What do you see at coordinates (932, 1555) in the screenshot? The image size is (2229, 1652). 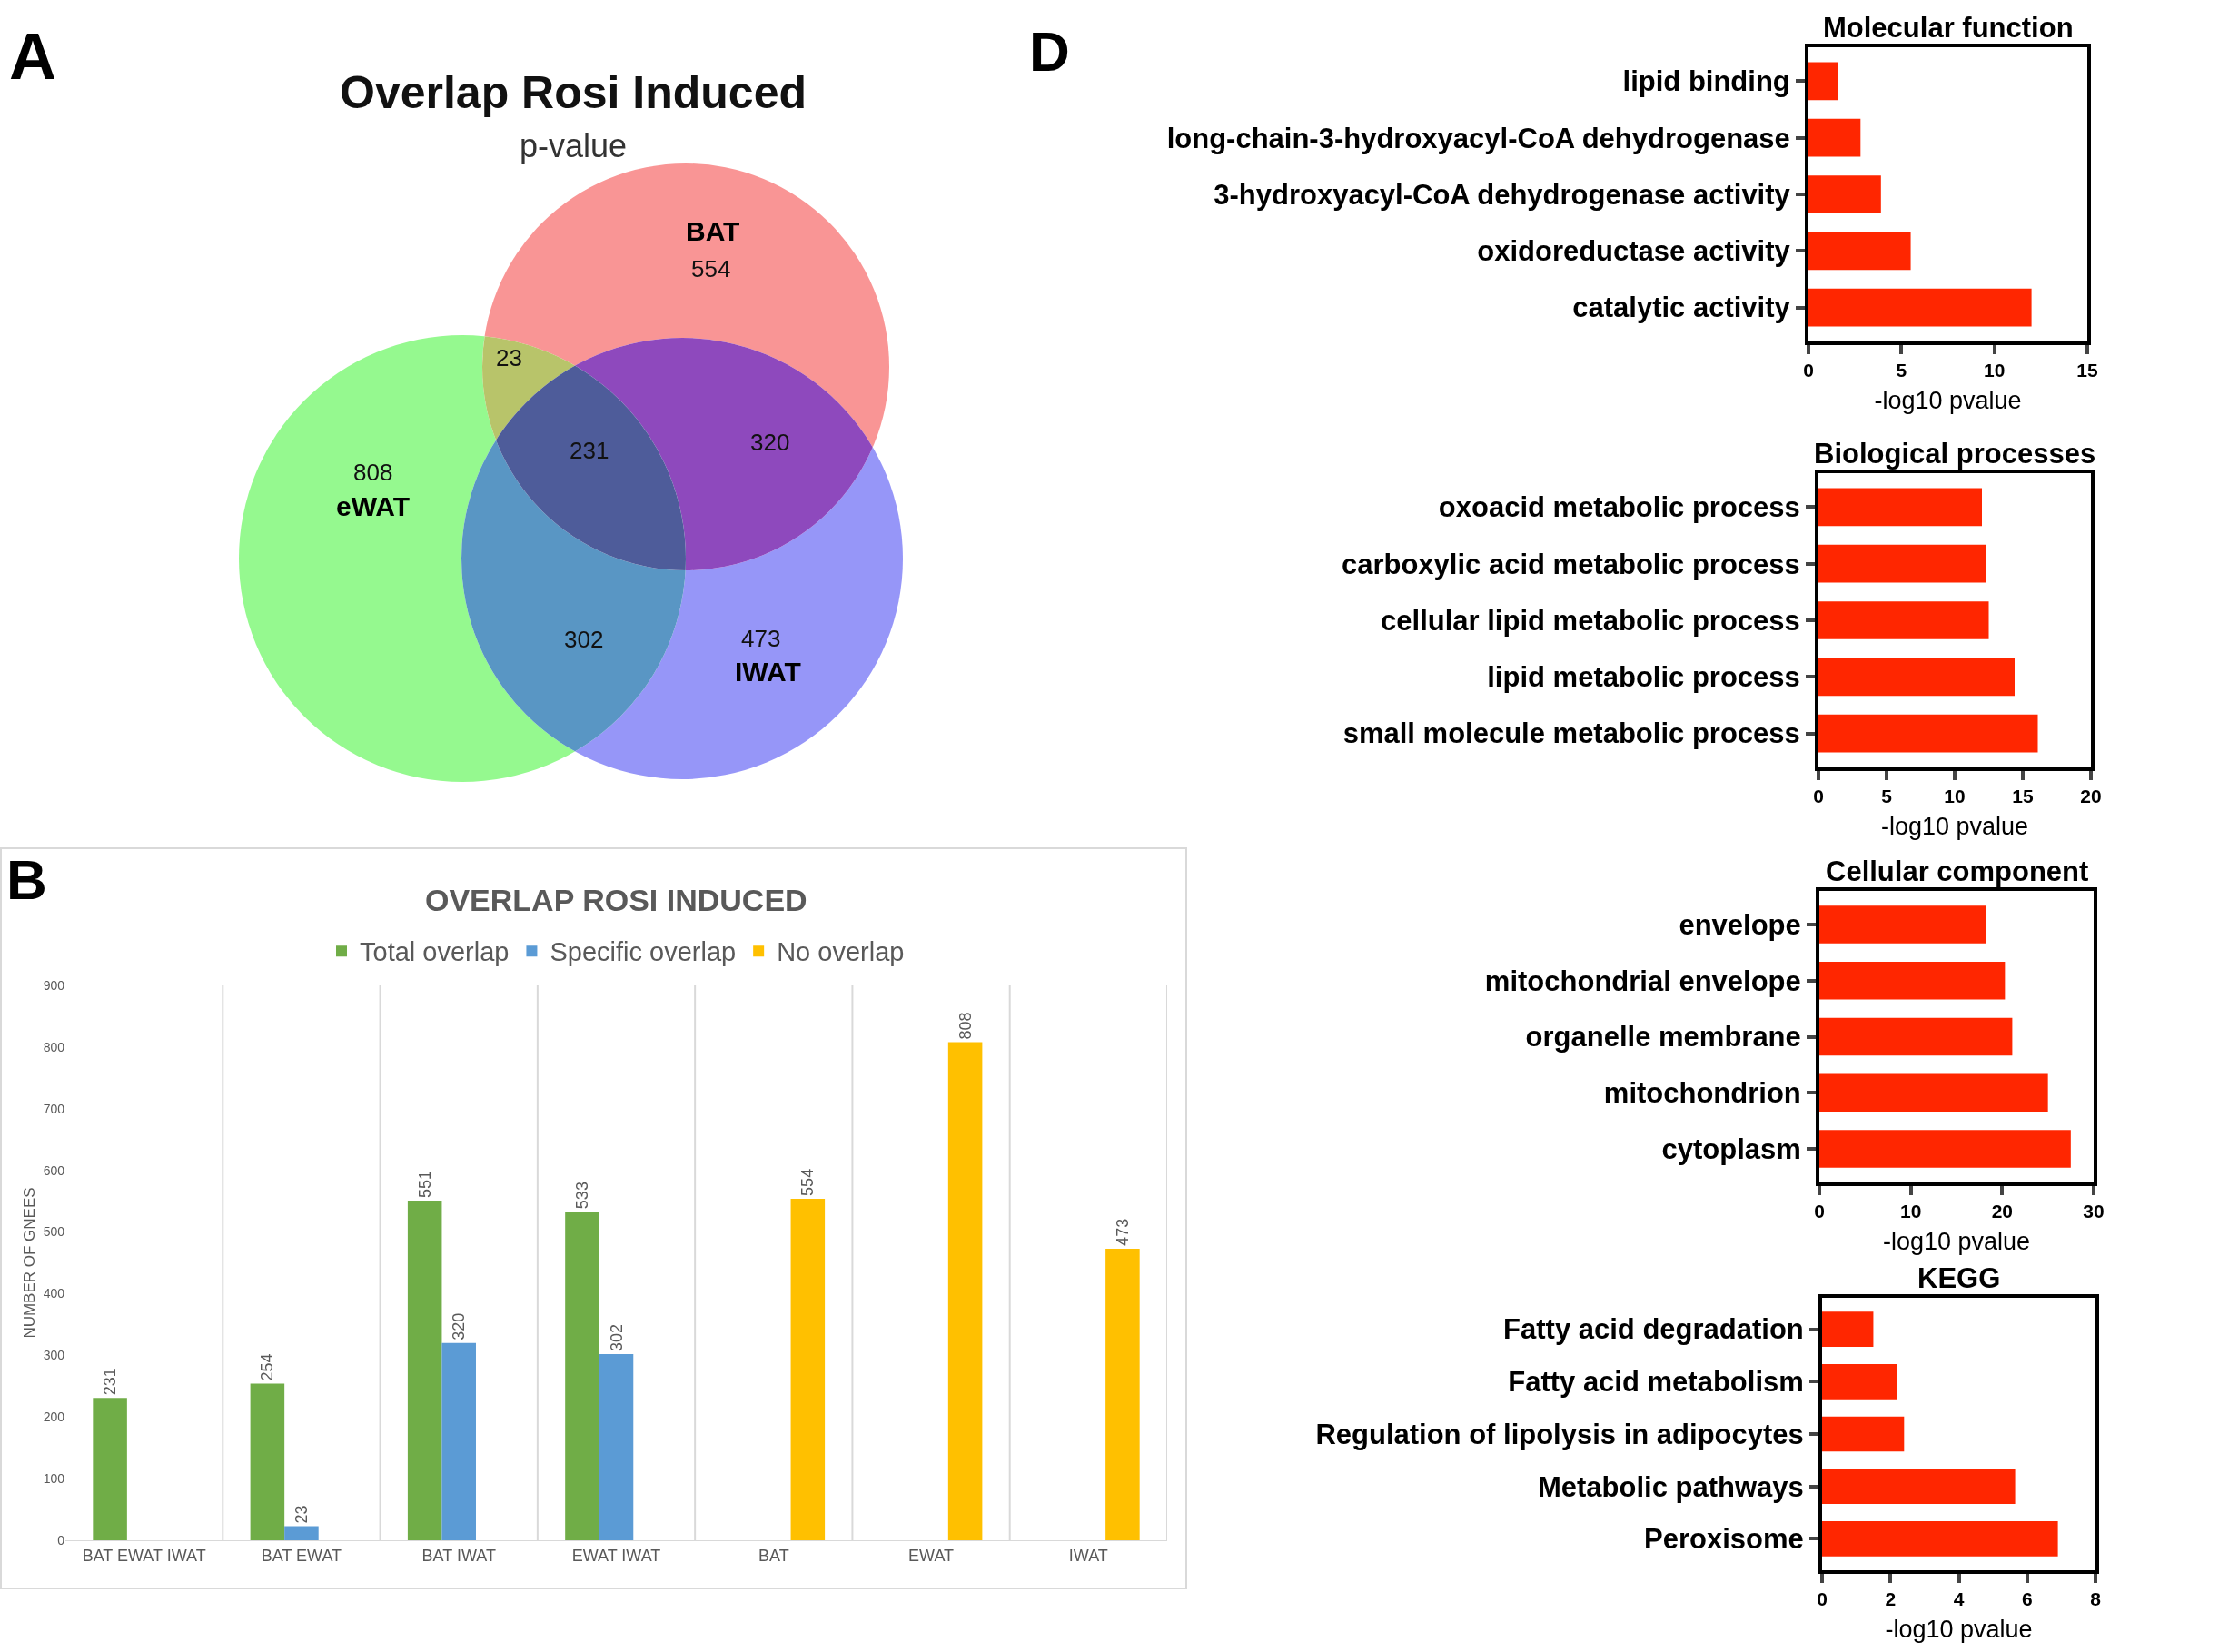 I see `x-tick-label: EWAT` at bounding box center [932, 1555].